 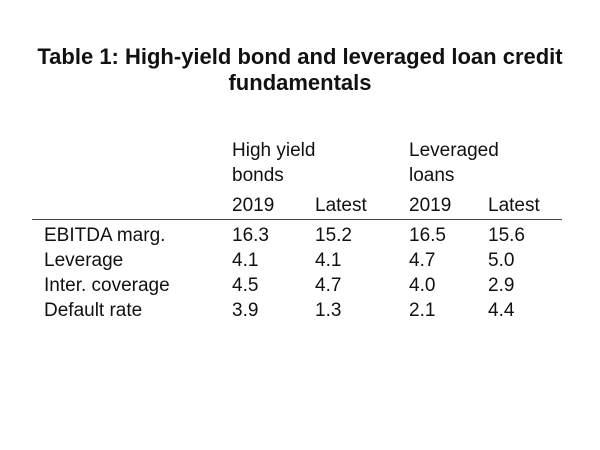 I want to click on row-label: Inter. coverage, so click(x=107, y=285).